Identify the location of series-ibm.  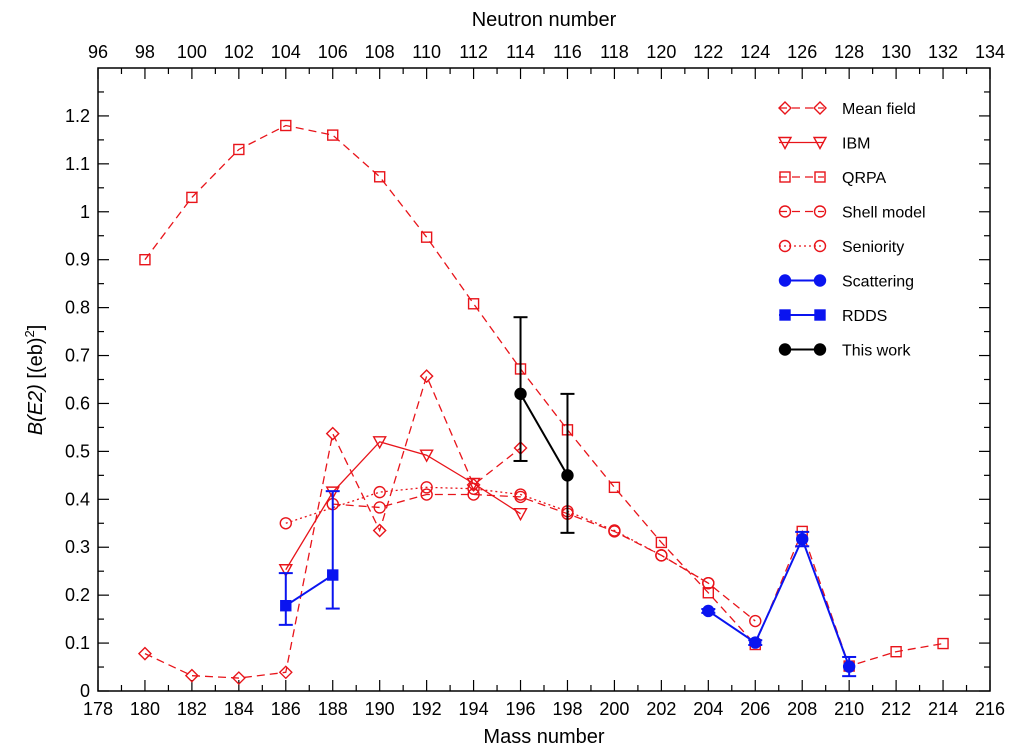
(403, 507).